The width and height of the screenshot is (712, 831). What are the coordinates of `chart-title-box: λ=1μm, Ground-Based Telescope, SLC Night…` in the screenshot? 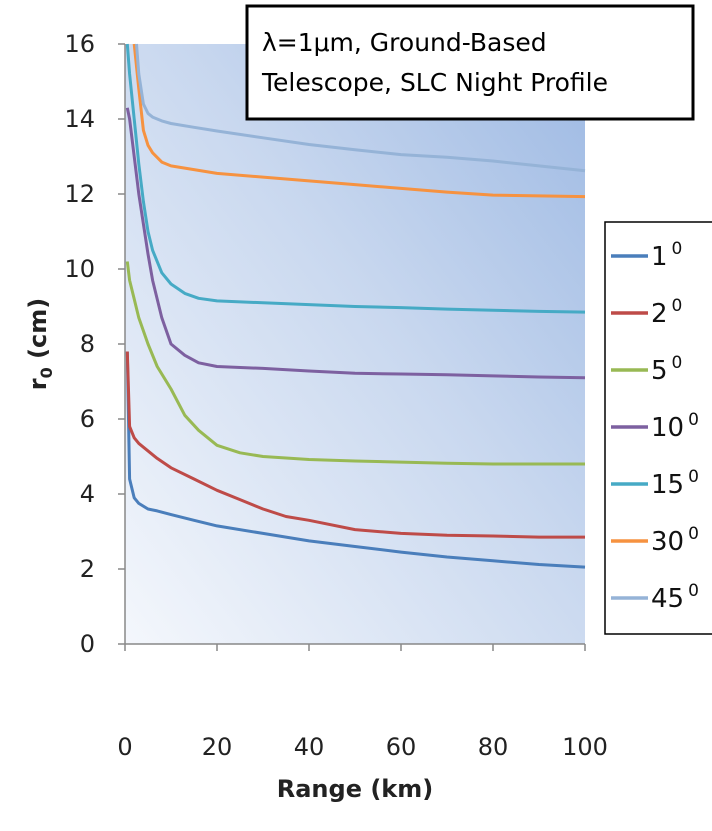 It's located at (470, 62).